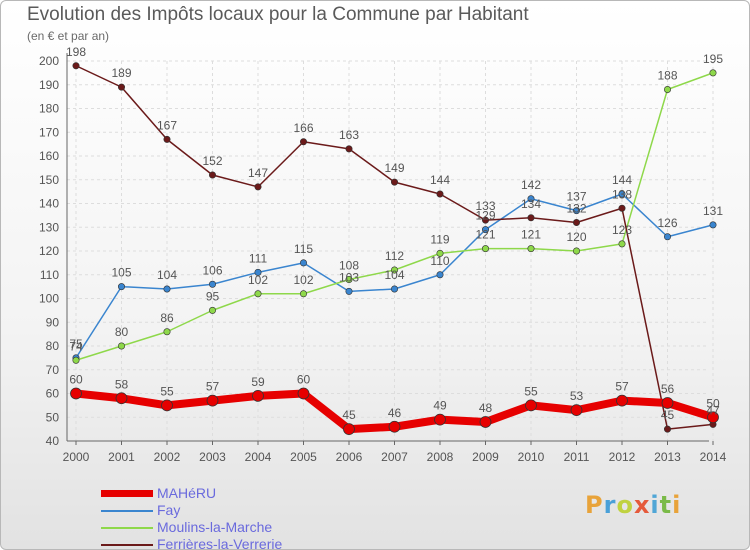 The image size is (750, 550). What do you see at coordinates (49, 109) in the screenshot?
I see `y-tick-label: 180` at bounding box center [49, 109].